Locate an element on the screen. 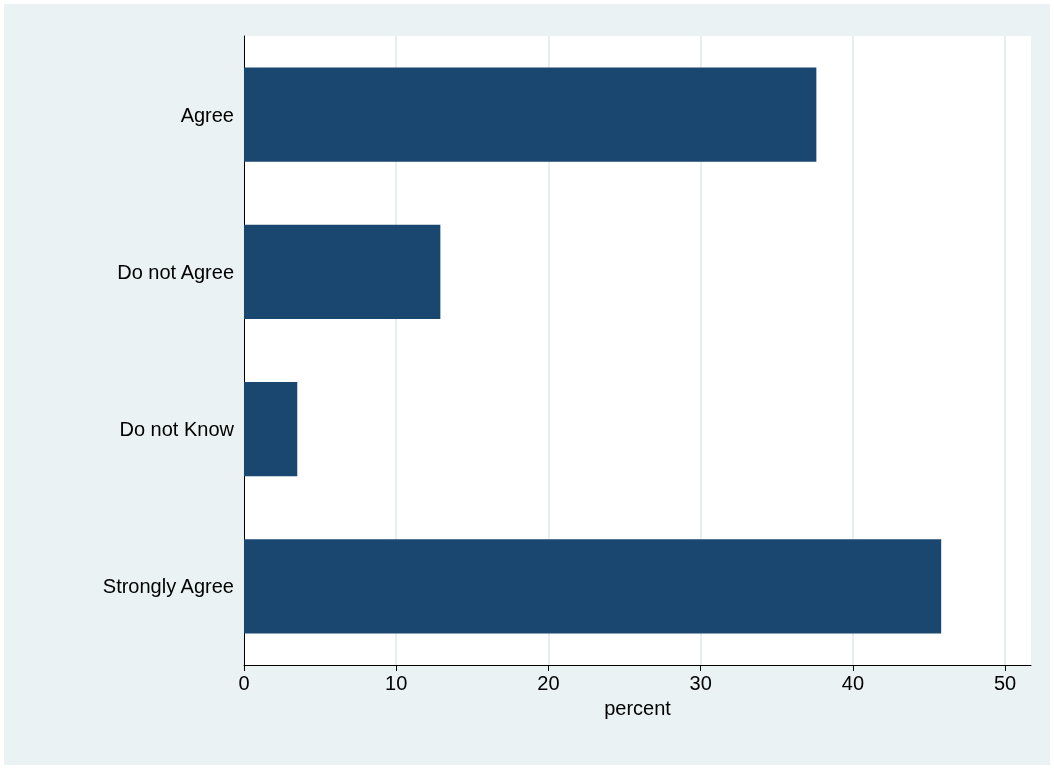  y-tick-label: Agree is located at coordinates (207, 114).